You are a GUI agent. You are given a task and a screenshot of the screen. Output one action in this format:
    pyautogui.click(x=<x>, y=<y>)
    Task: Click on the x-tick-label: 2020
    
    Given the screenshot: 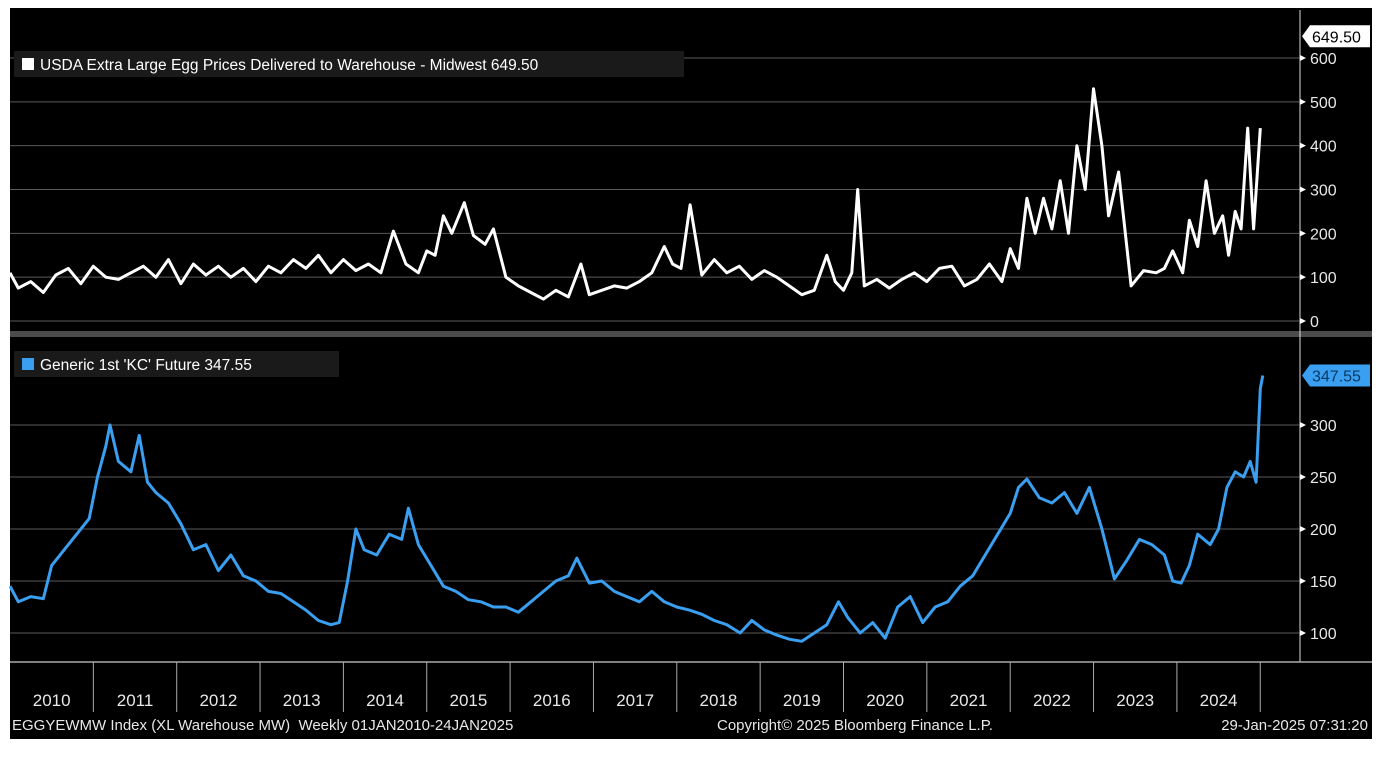 What is the action you would take?
    pyautogui.click(x=885, y=700)
    